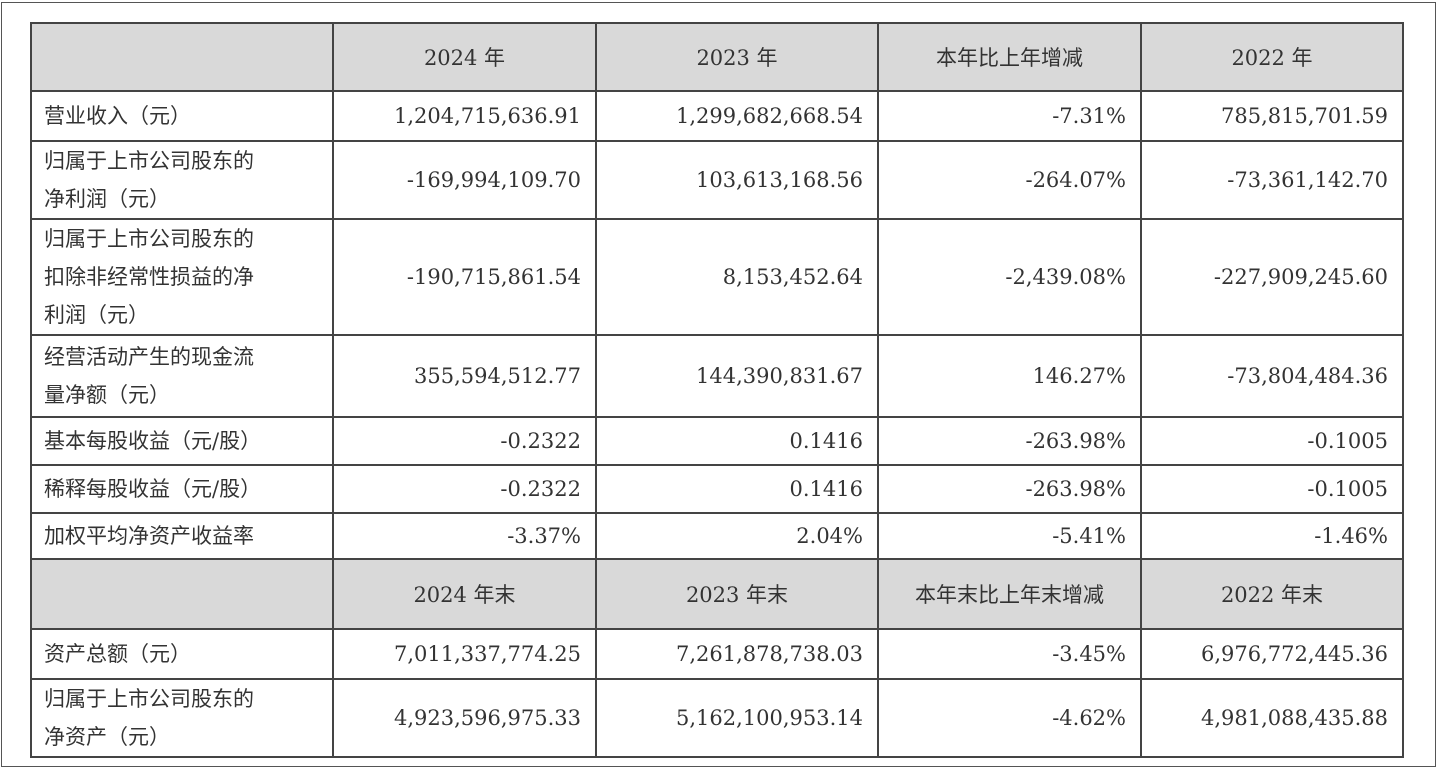 The width and height of the screenshot is (1439, 771). What do you see at coordinates (117, 654) in the screenshot?
I see `row-label-line: 资产总额（元）` at bounding box center [117, 654].